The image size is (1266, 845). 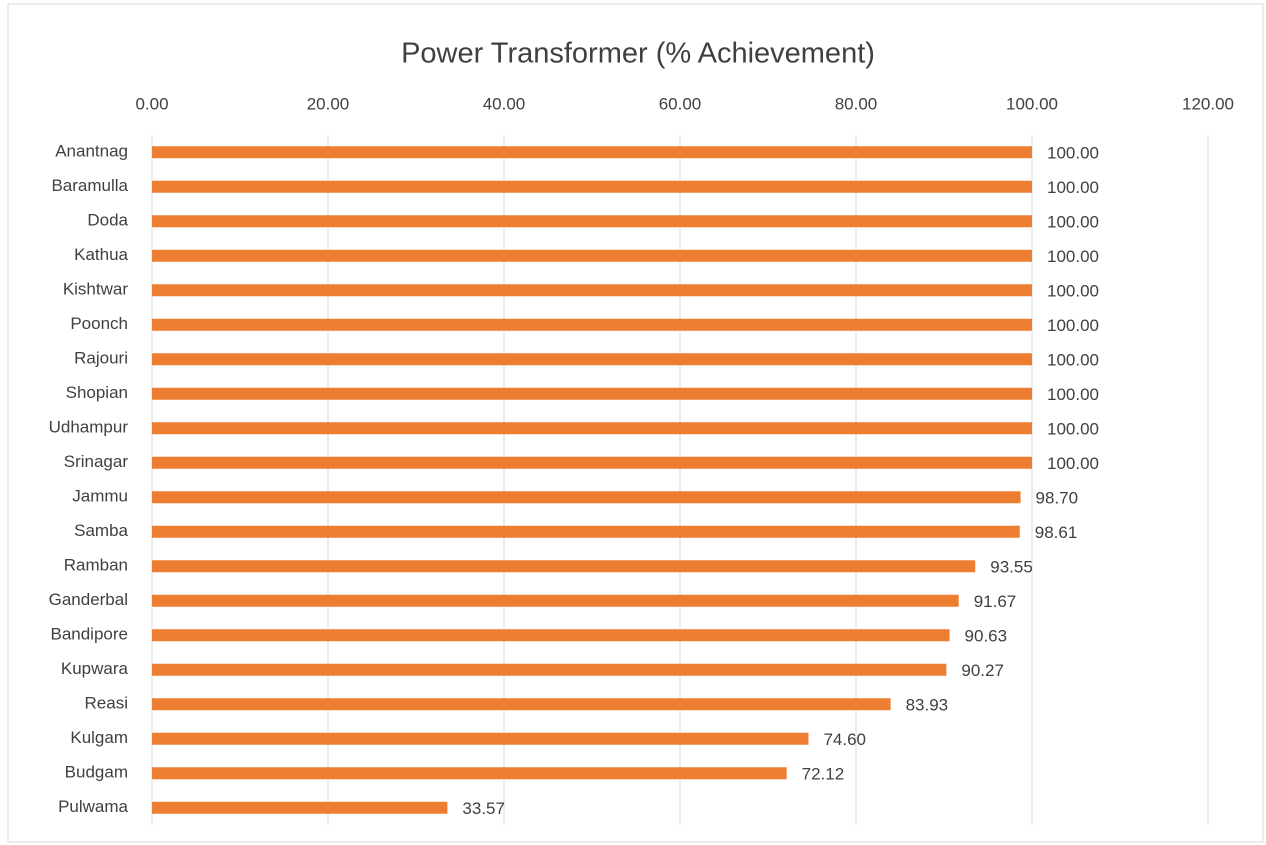 What do you see at coordinates (1032, 103) in the screenshot?
I see `x-tick-label: 100.00` at bounding box center [1032, 103].